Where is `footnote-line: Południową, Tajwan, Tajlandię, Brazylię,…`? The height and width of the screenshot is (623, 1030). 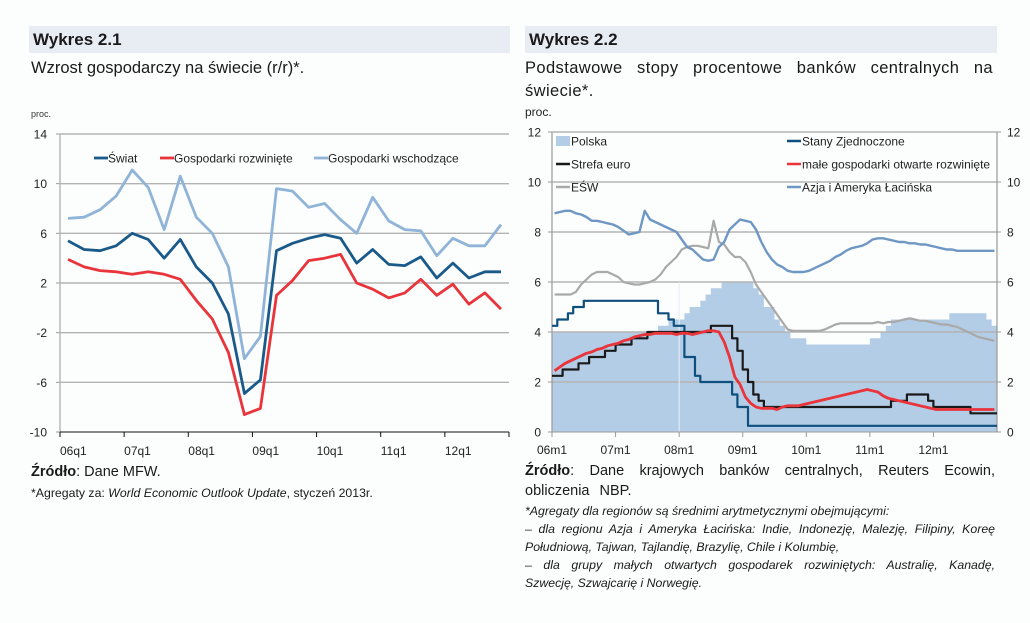
footnote-line: Południową, Tajwan, Tajlandię, Brazylię,… is located at coordinates (682, 547).